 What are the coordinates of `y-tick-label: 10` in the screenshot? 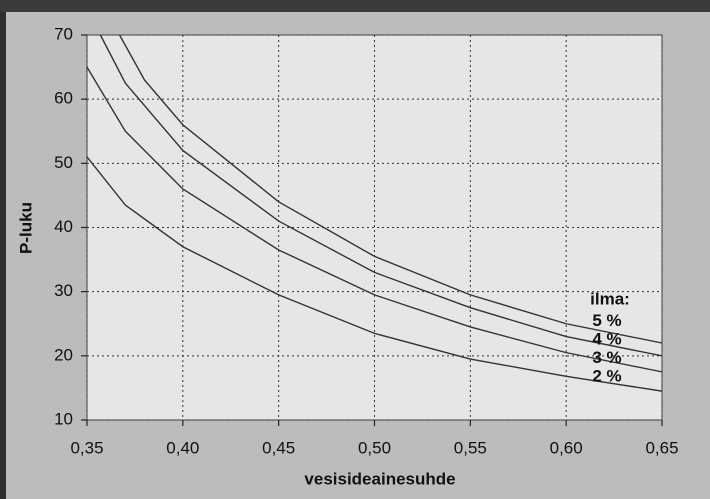 It's located at (63, 418).